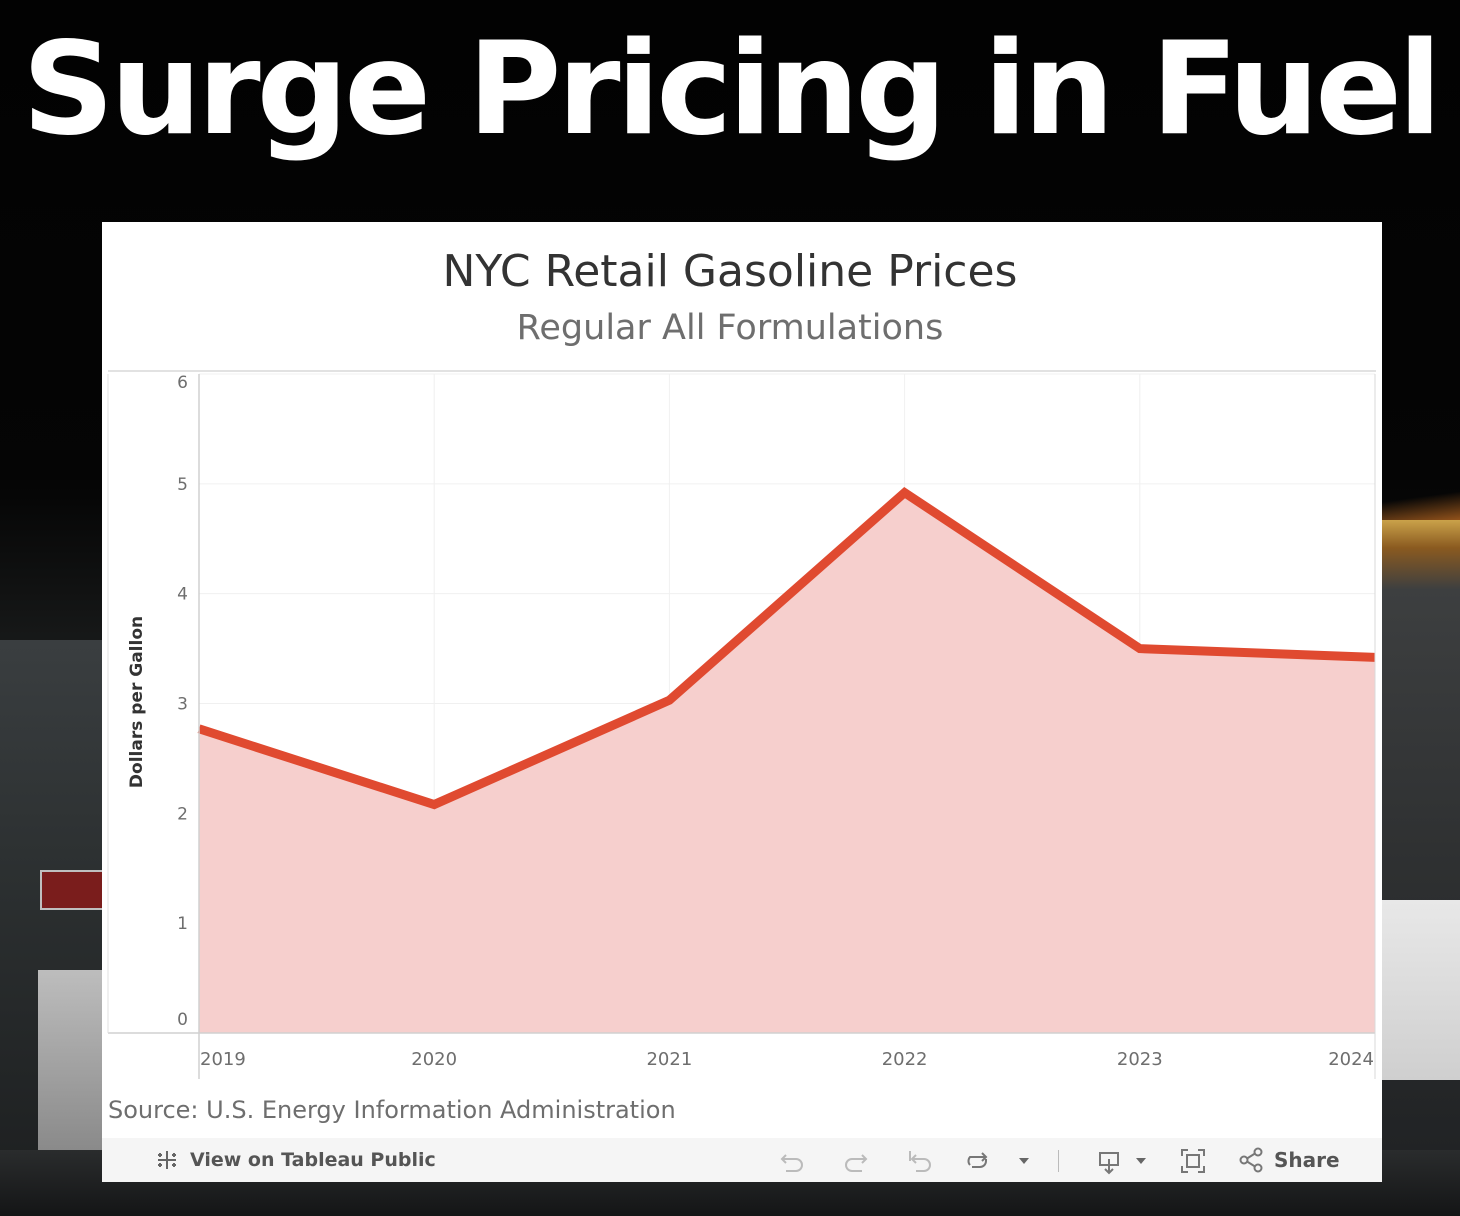 This screenshot has width=1460, height=1216. What do you see at coordinates (434, 1059) in the screenshot?
I see `x-tick-label: 2020` at bounding box center [434, 1059].